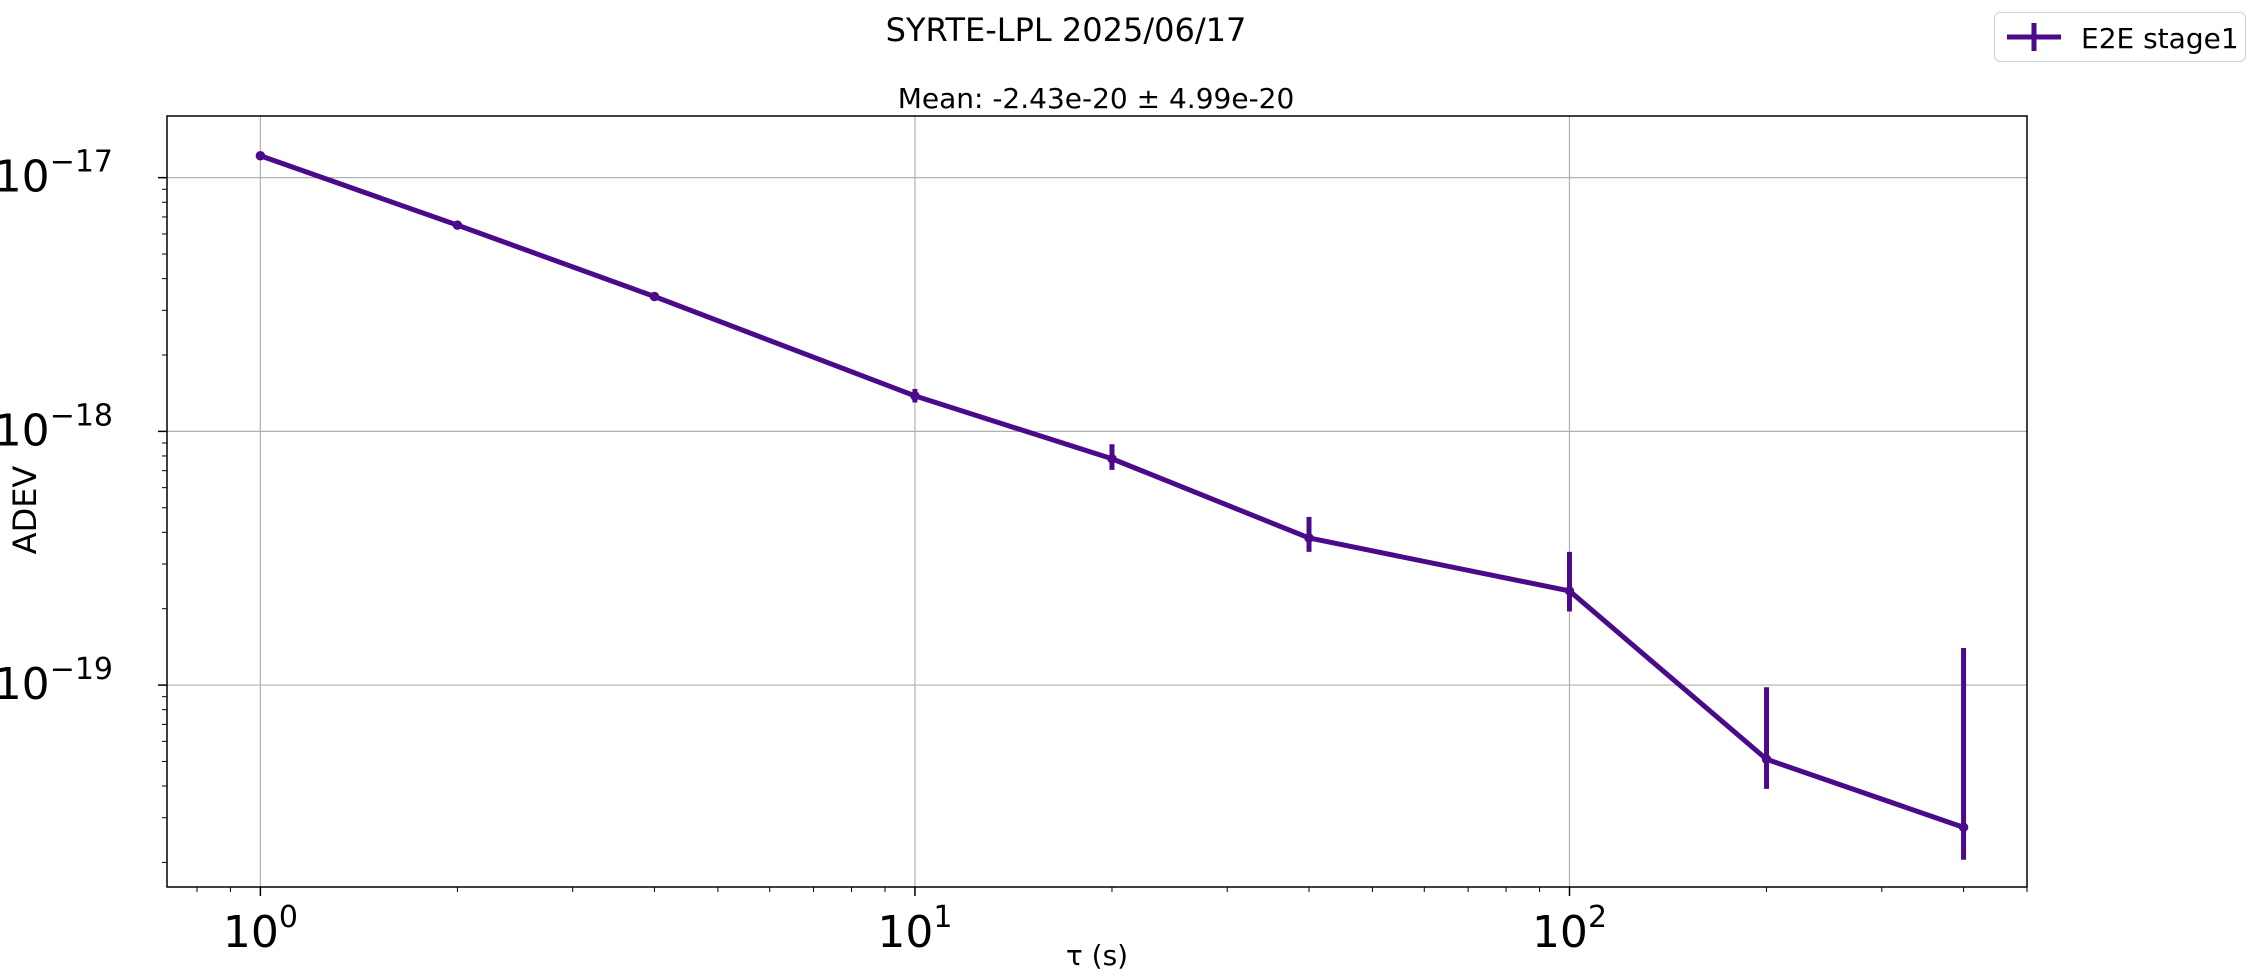 The image size is (2261, 980). What do you see at coordinates (81, 162) in the screenshot?
I see `y-tick-exponent: −17` at bounding box center [81, 162].